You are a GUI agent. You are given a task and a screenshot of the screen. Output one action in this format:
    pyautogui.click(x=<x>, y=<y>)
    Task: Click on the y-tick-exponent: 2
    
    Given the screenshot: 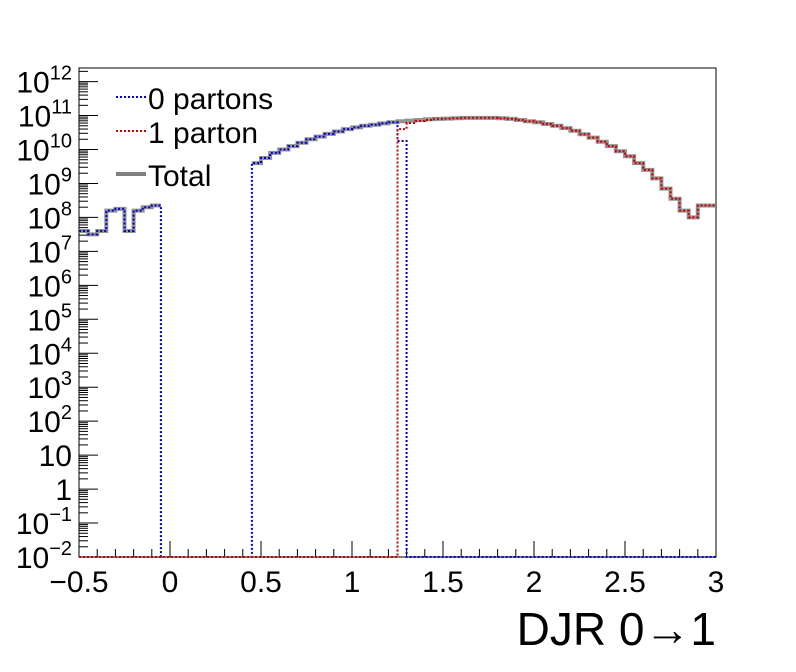 What is the action you would take?
    pyautogui.click(x=66, y=413)
    